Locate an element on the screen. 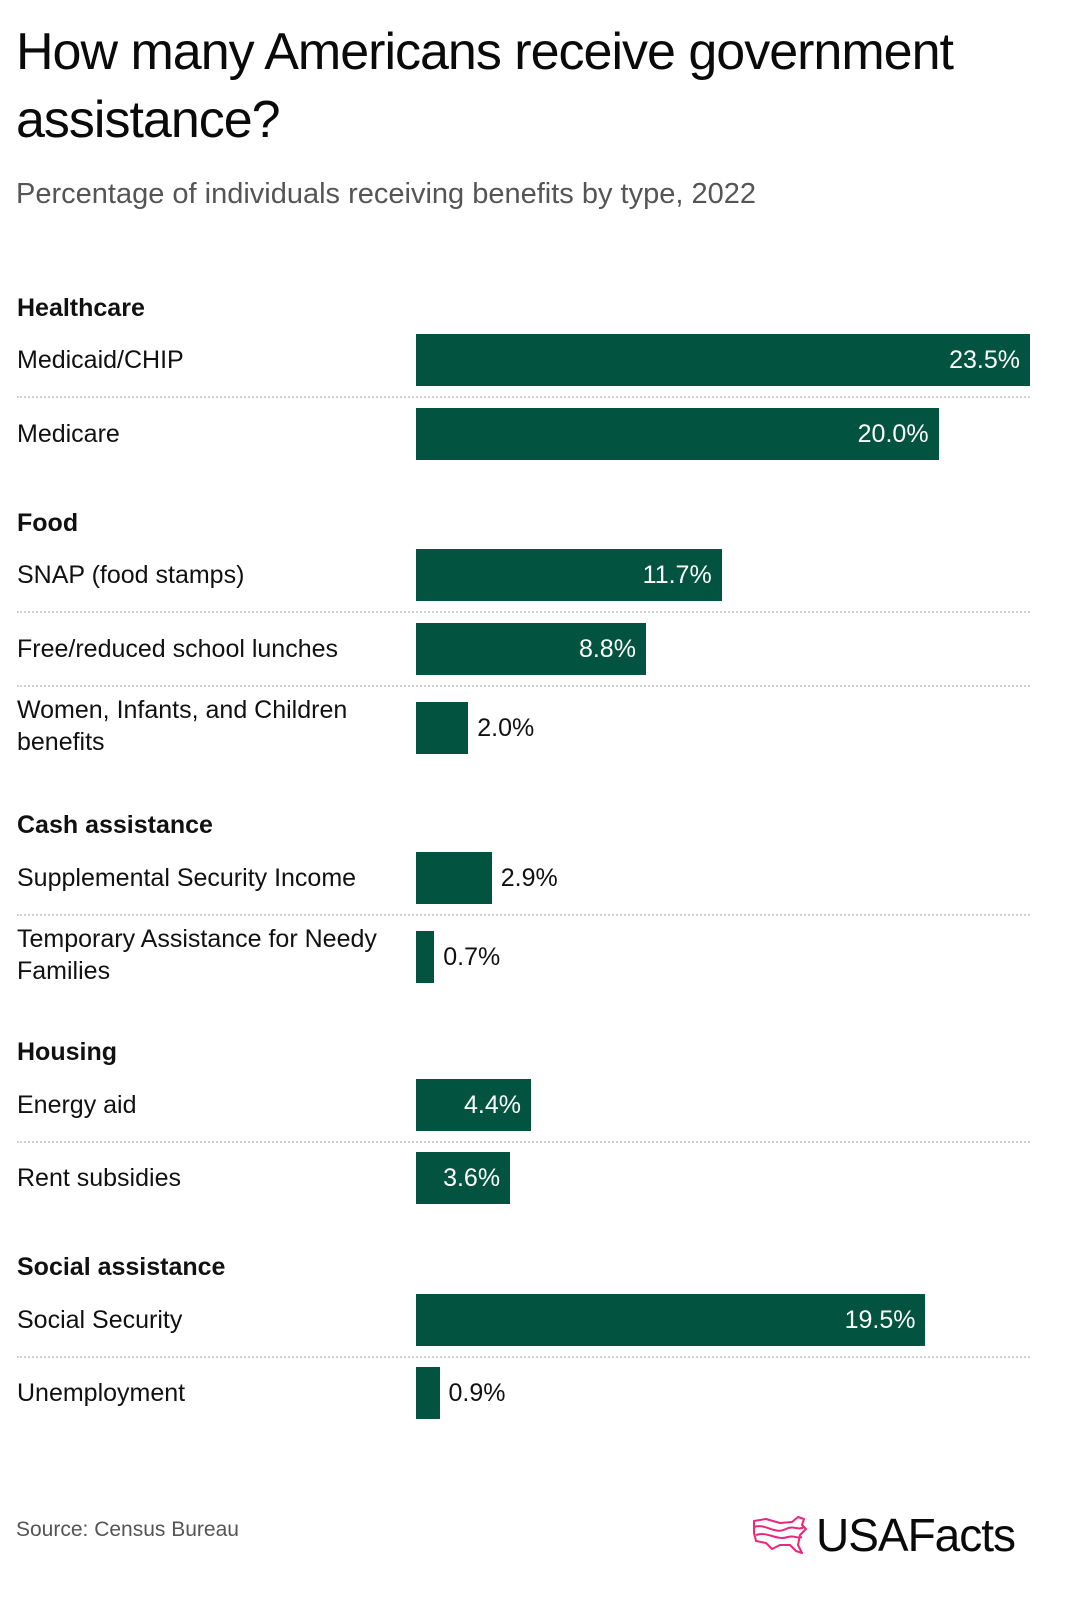 The height and width of the screenshot is (1618, 1080). data-label: 23.5% is located at coordinates (984, 360).